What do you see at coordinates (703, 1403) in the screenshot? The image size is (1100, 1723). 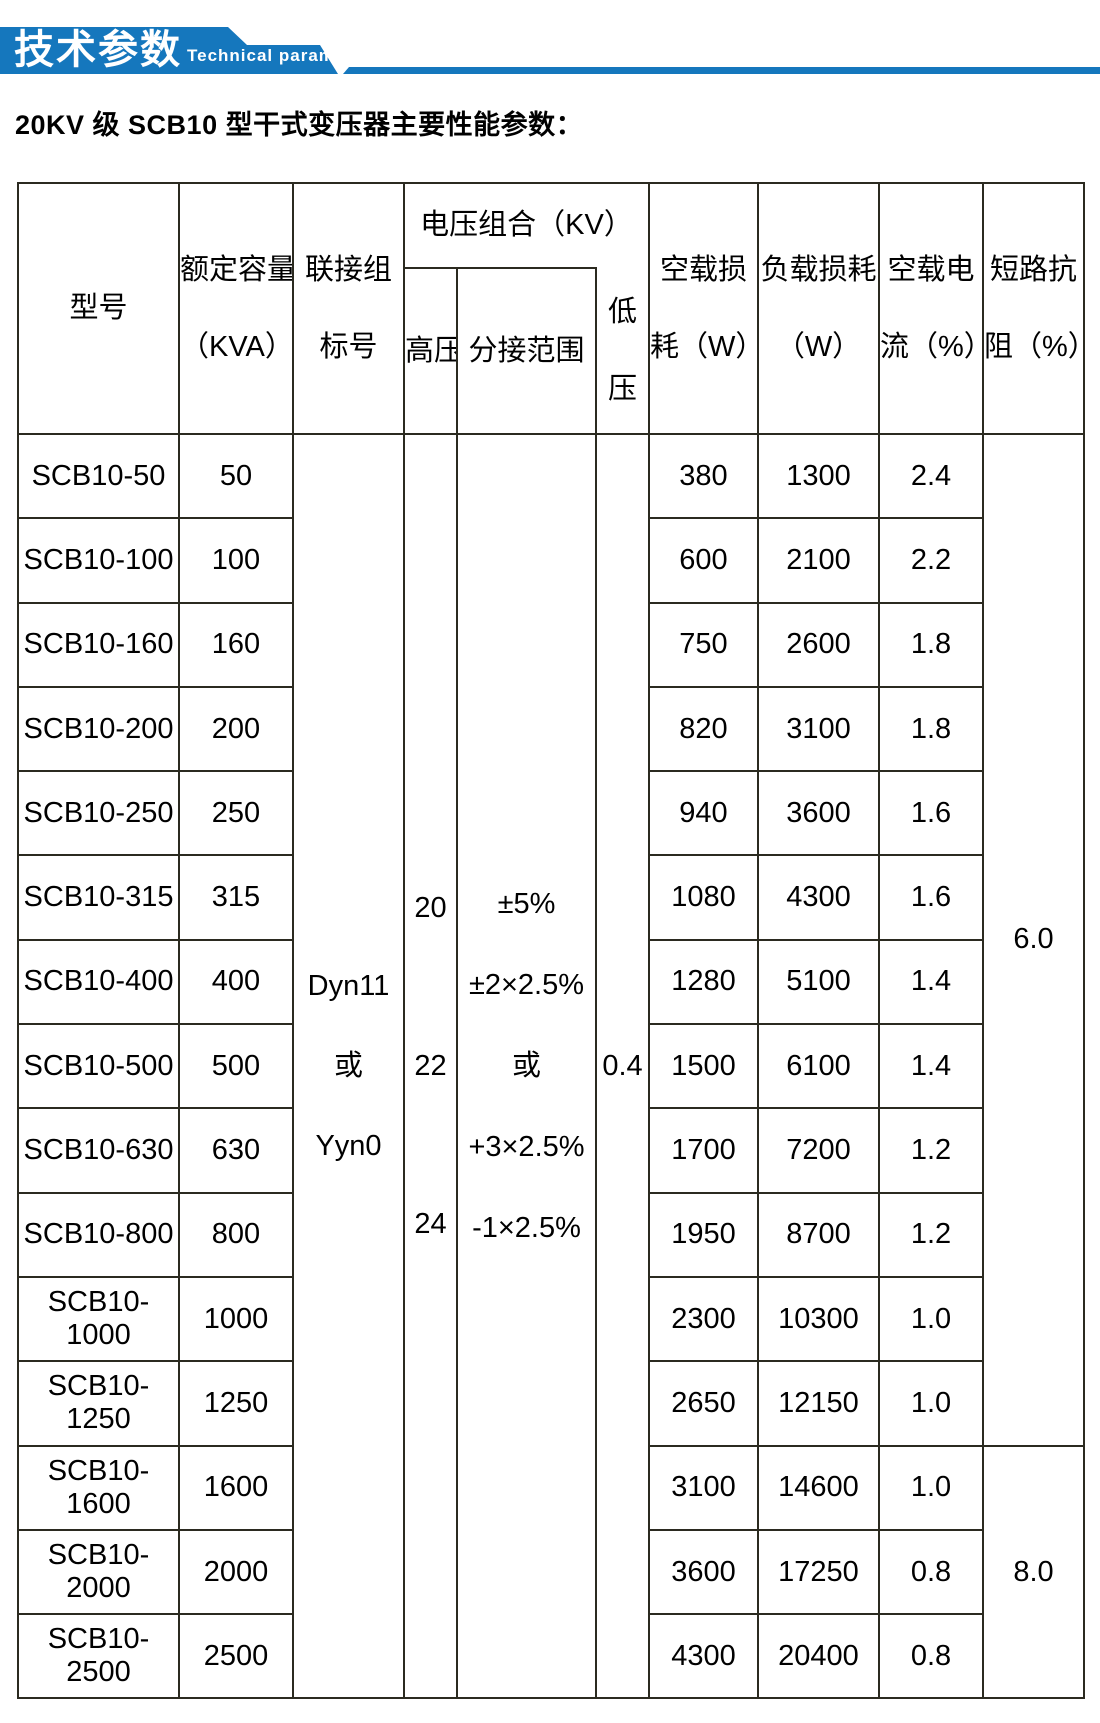 I see `no-load-loss-cell: 2650` at bounding box center [703, 1403].